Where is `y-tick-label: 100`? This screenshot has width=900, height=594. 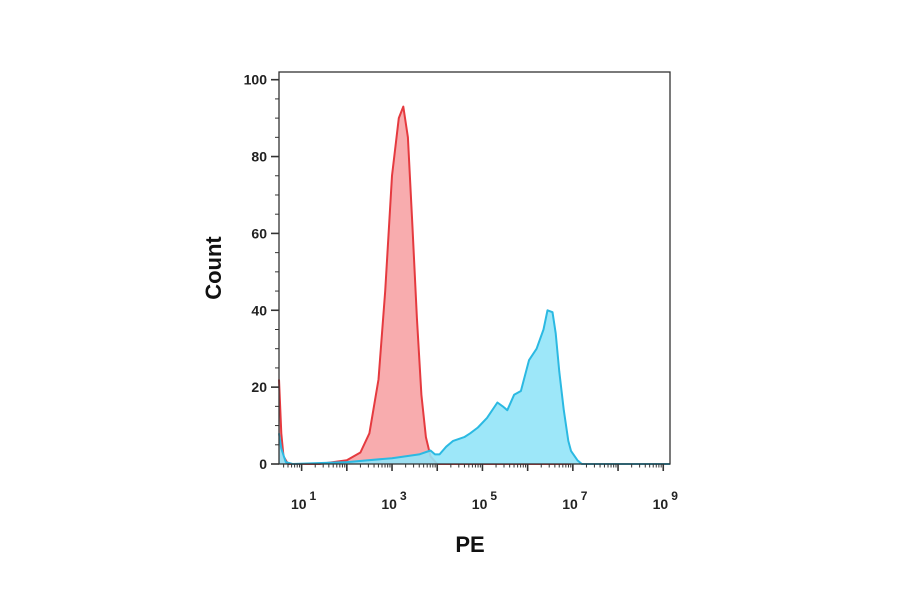 y-tick-label: 100 is located at coordinates (256, 80).